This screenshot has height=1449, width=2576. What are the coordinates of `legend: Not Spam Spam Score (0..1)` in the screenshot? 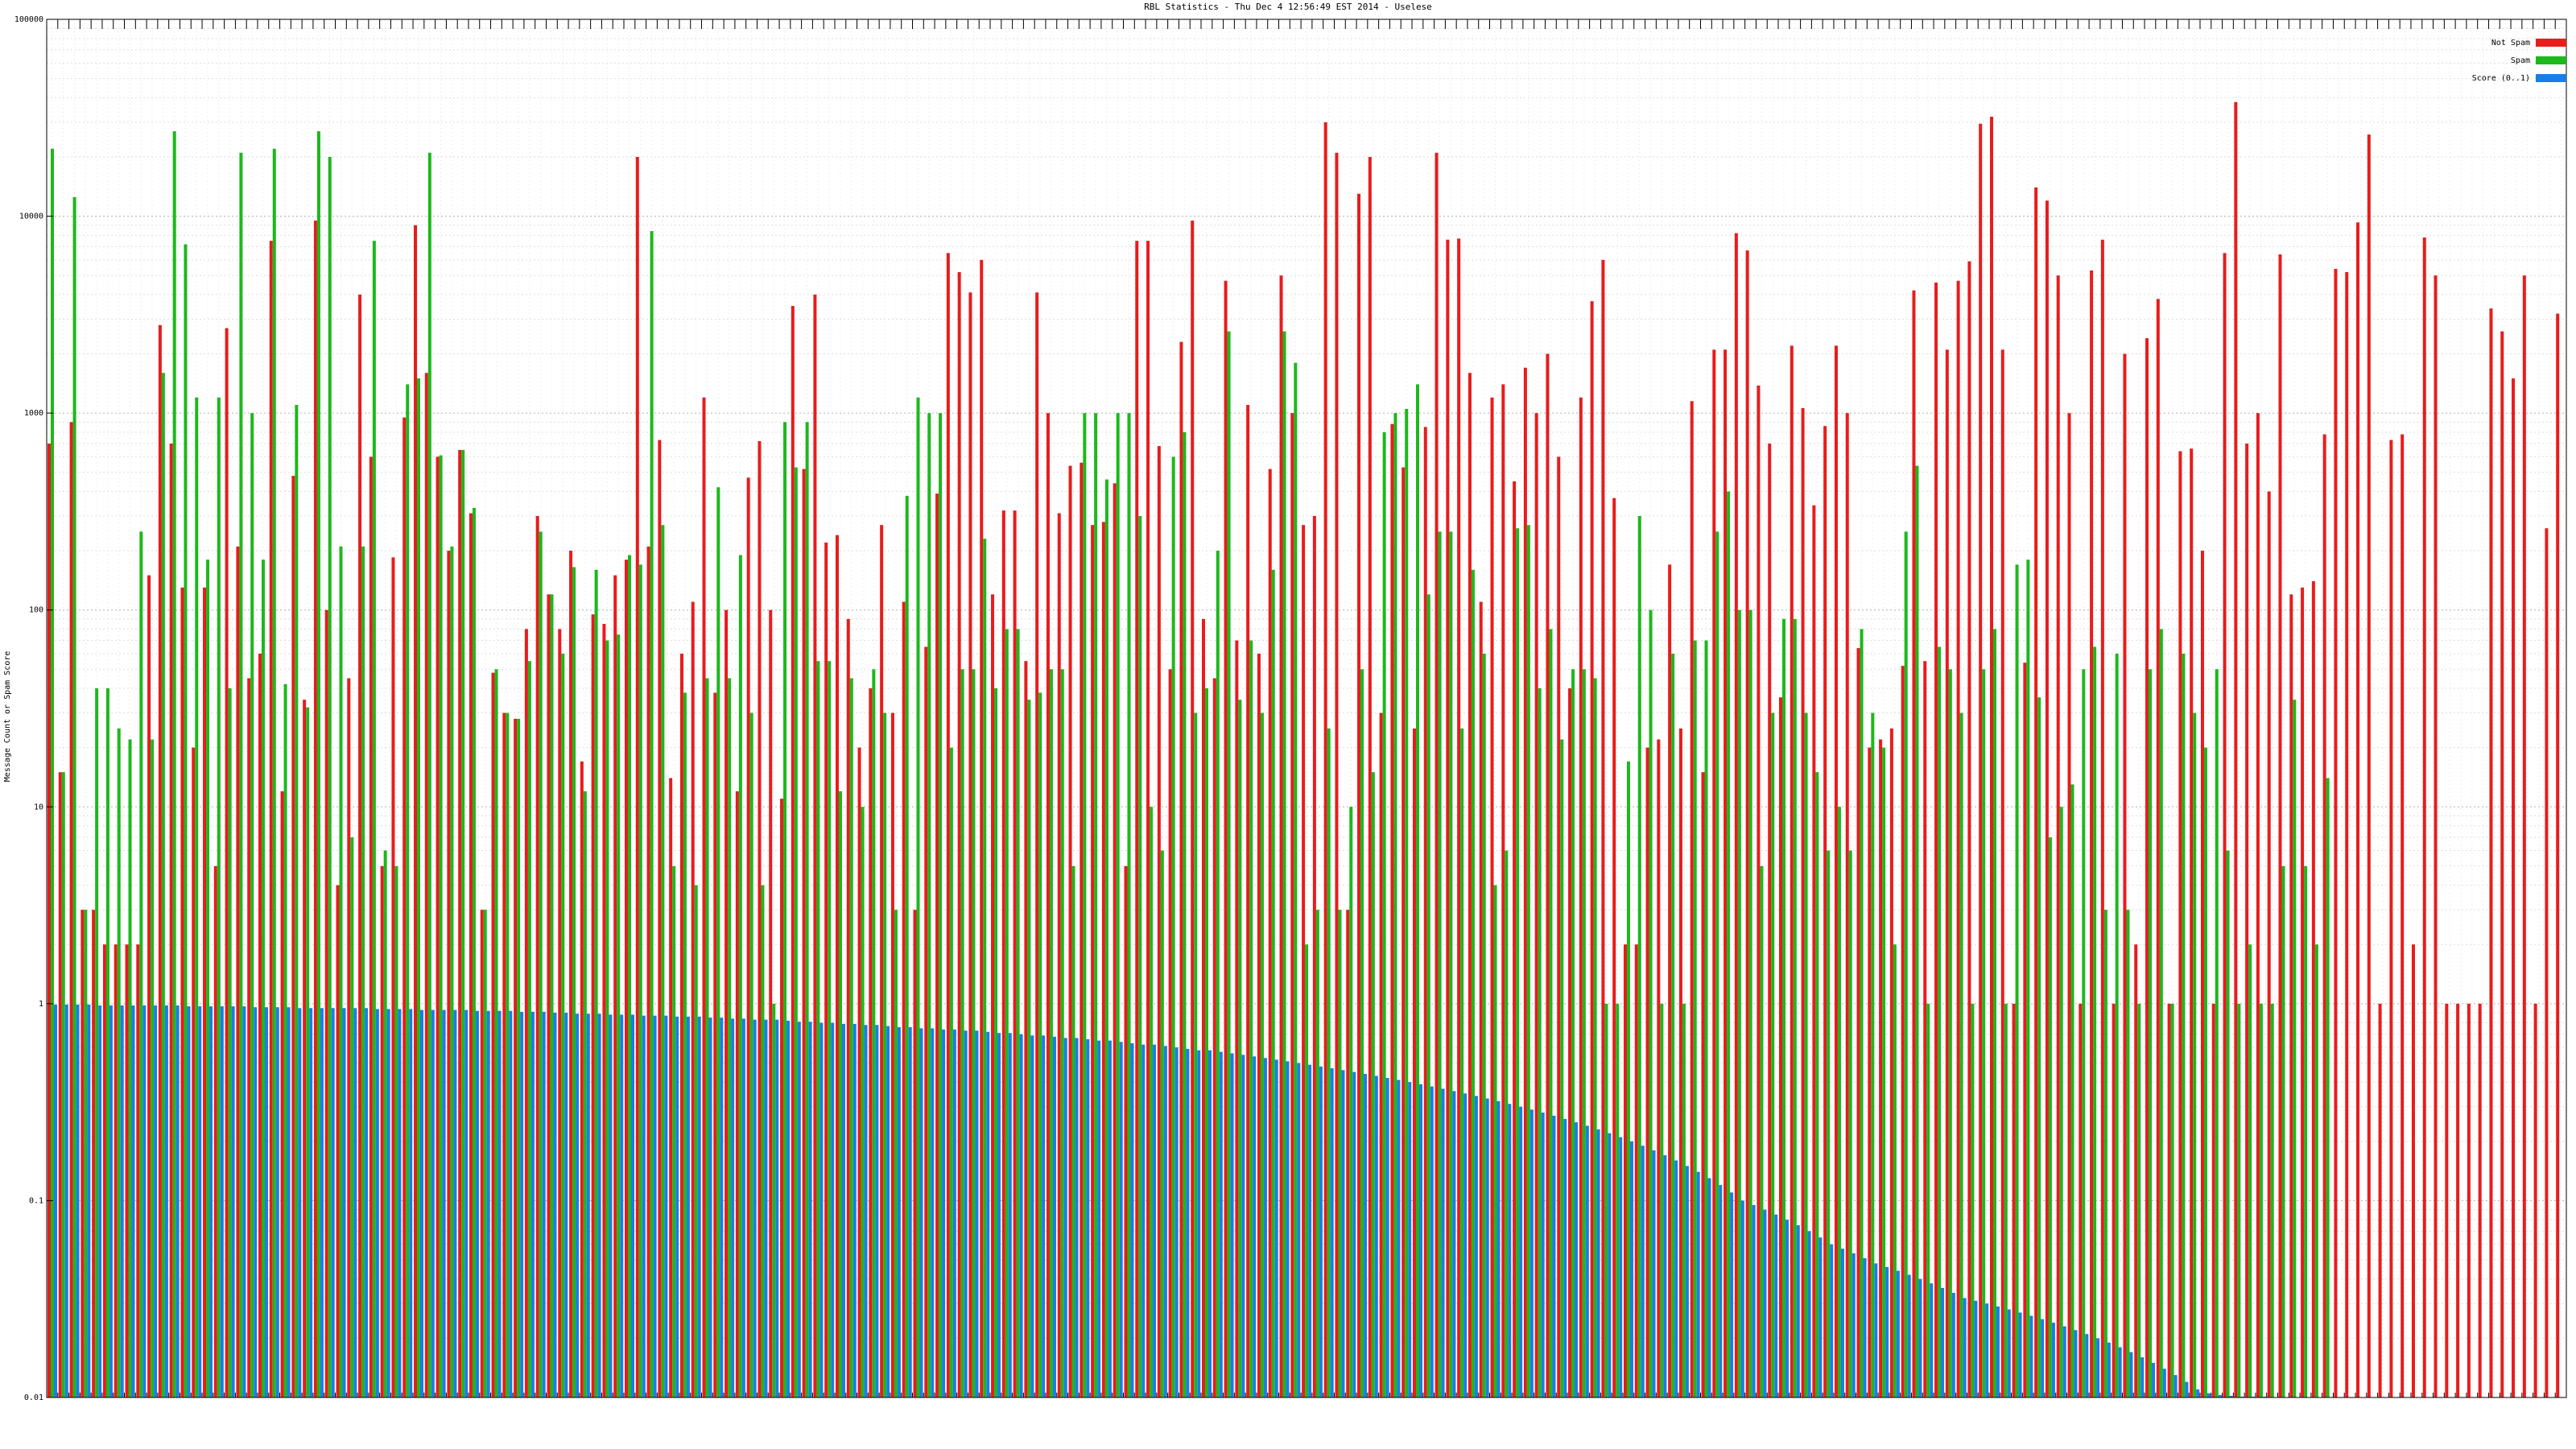 It's located at (2519, 61).